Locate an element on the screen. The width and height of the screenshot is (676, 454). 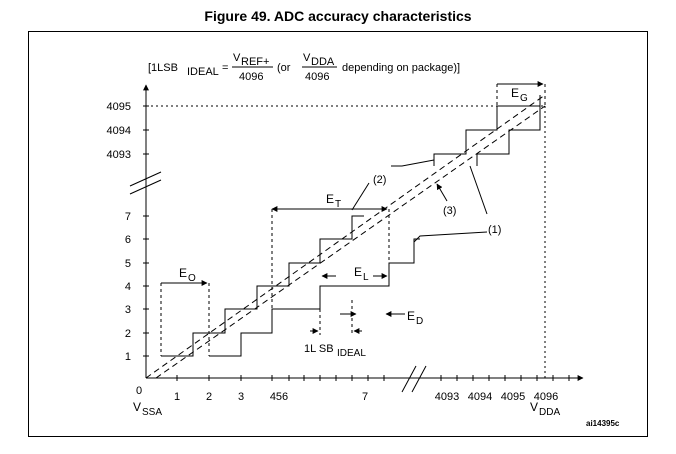
formula-open: [1LSB is located at coordinates (163, 68).